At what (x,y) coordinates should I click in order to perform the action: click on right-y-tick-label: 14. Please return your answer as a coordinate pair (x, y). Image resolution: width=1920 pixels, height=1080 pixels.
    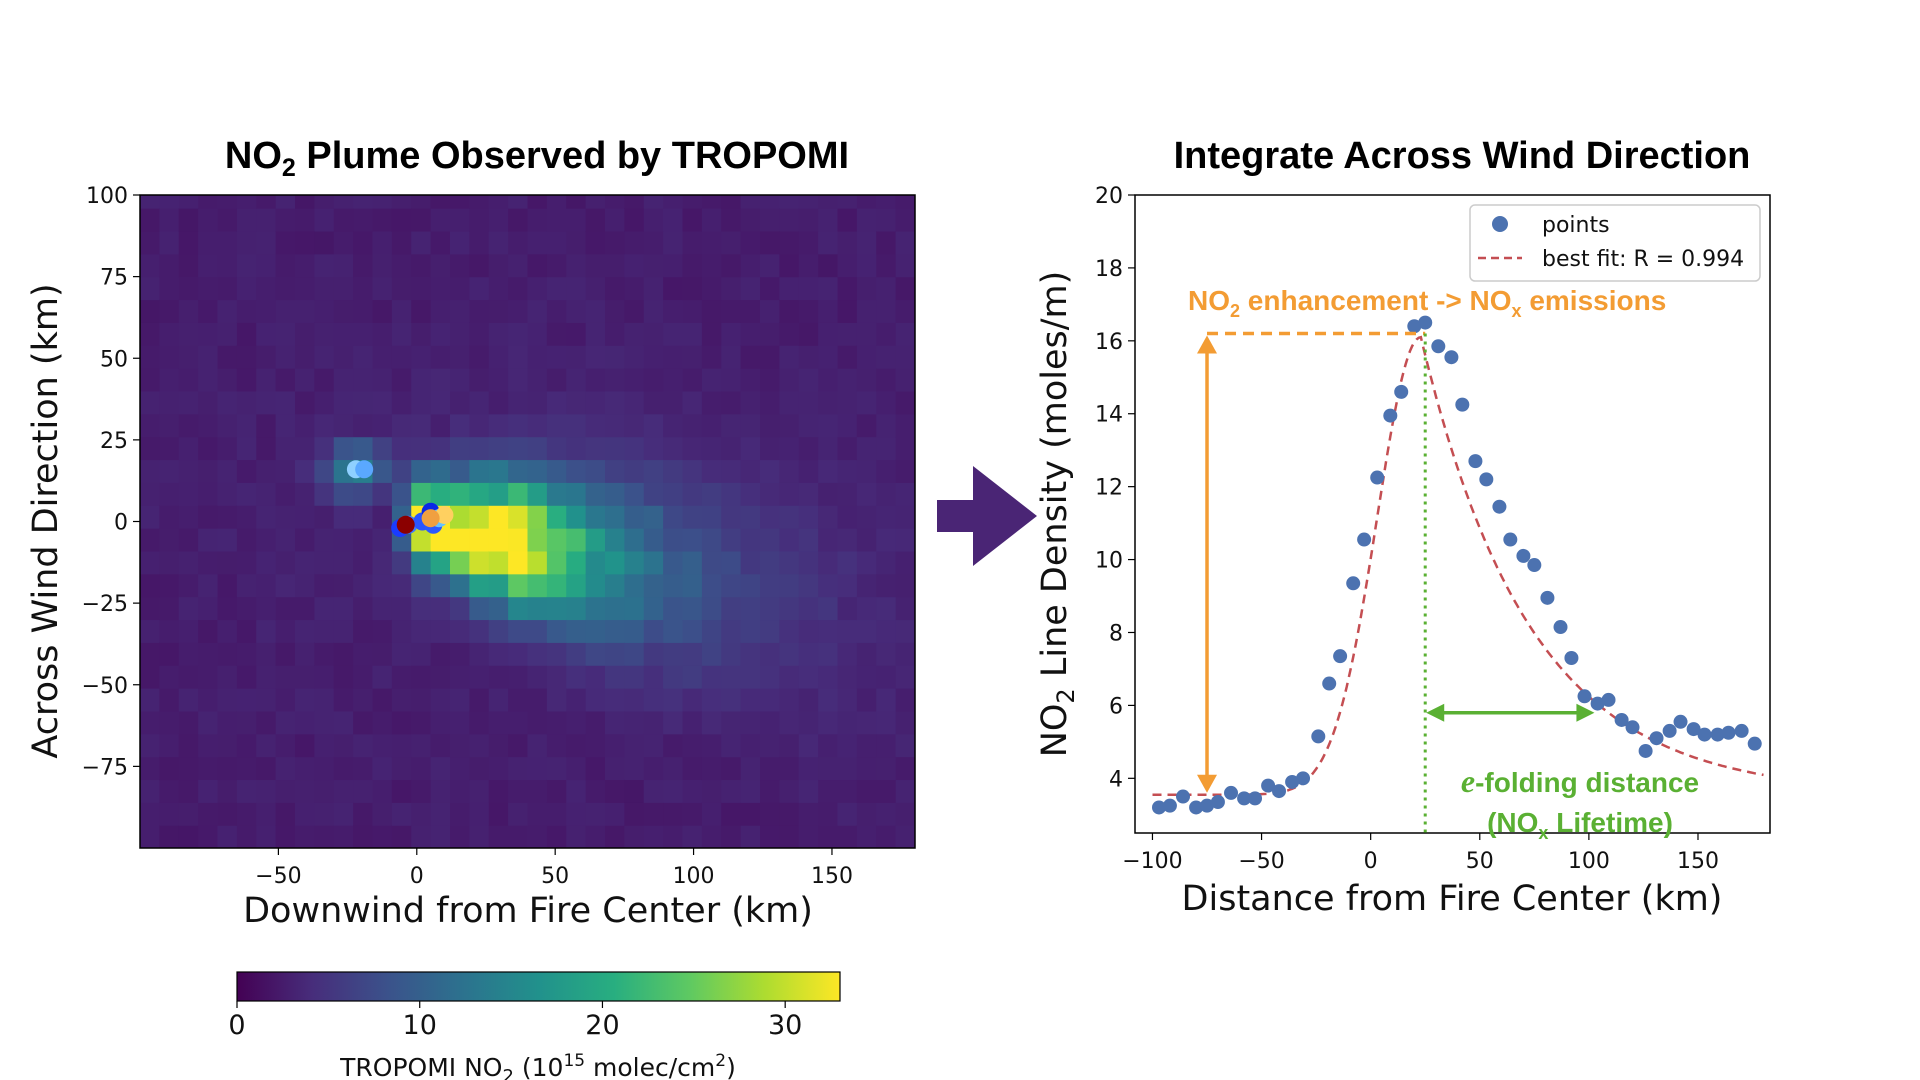
    Looking at the image, I should click on (1109, 415).